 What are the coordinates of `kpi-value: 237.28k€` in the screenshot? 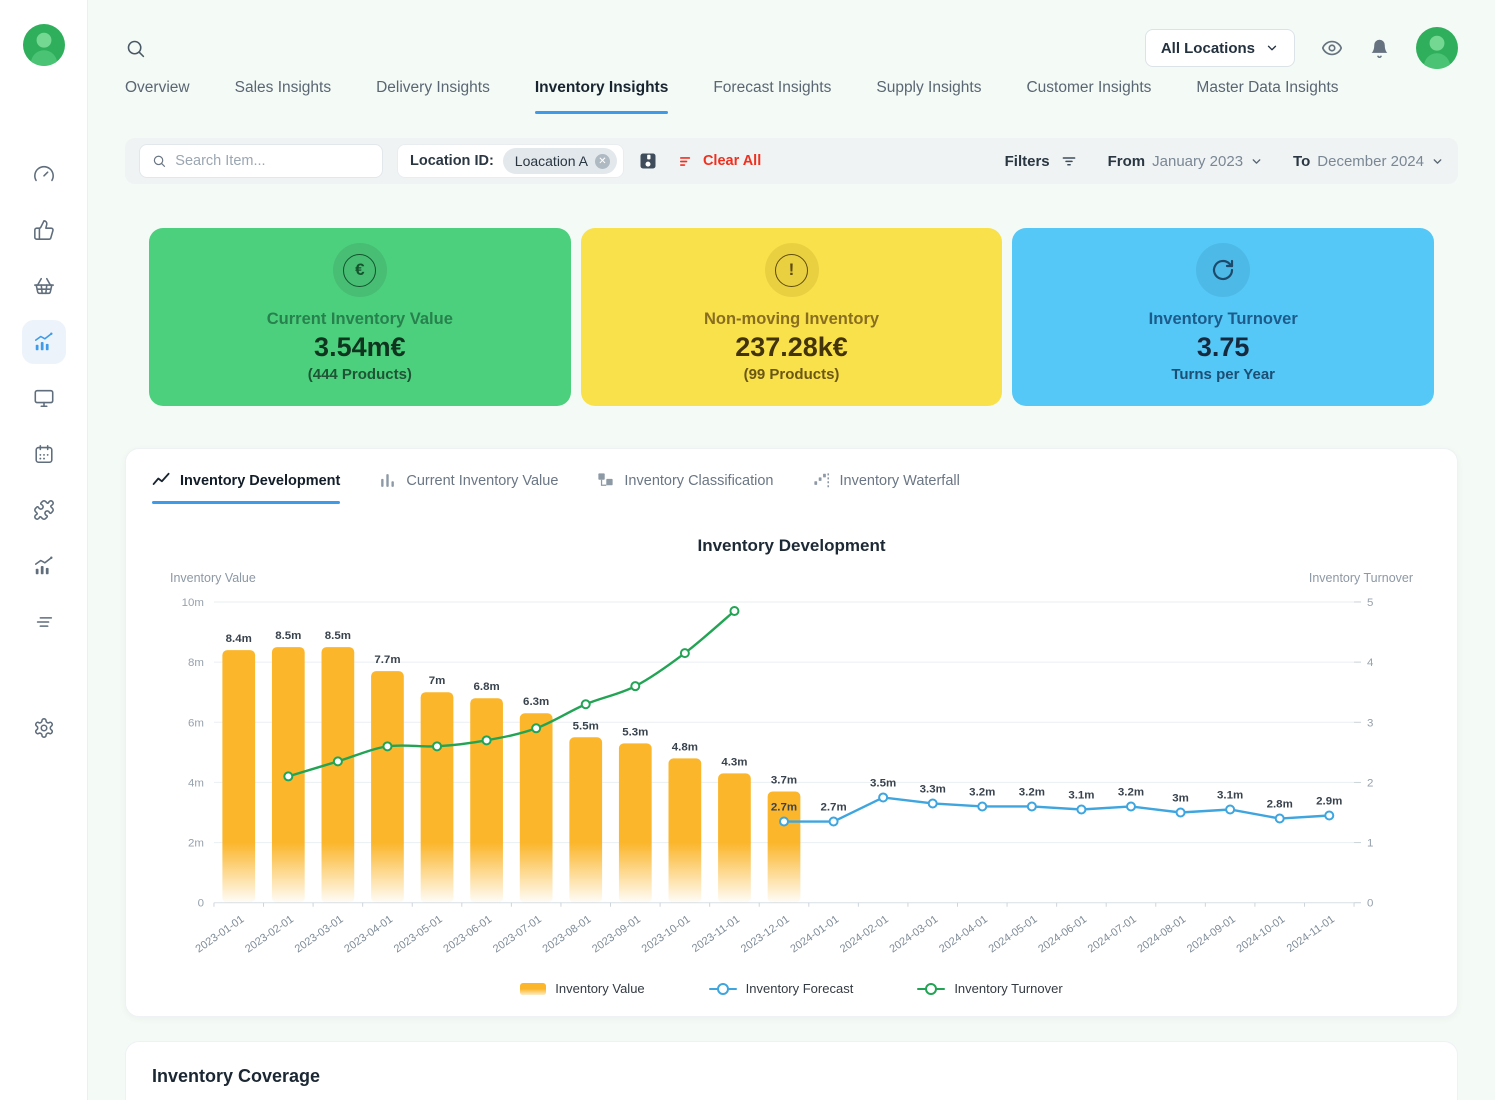 It's located at (791, 347).